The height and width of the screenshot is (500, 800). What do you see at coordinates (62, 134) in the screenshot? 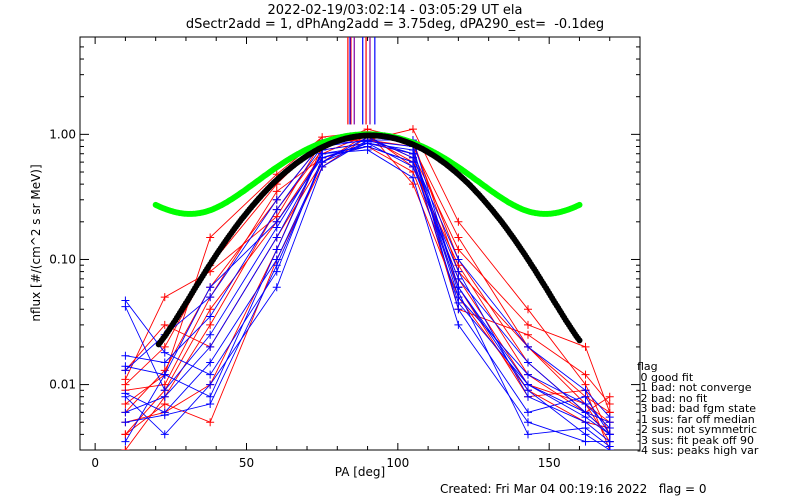
I see `y-tick-label: 1.00` at bounding box center [62, 134].